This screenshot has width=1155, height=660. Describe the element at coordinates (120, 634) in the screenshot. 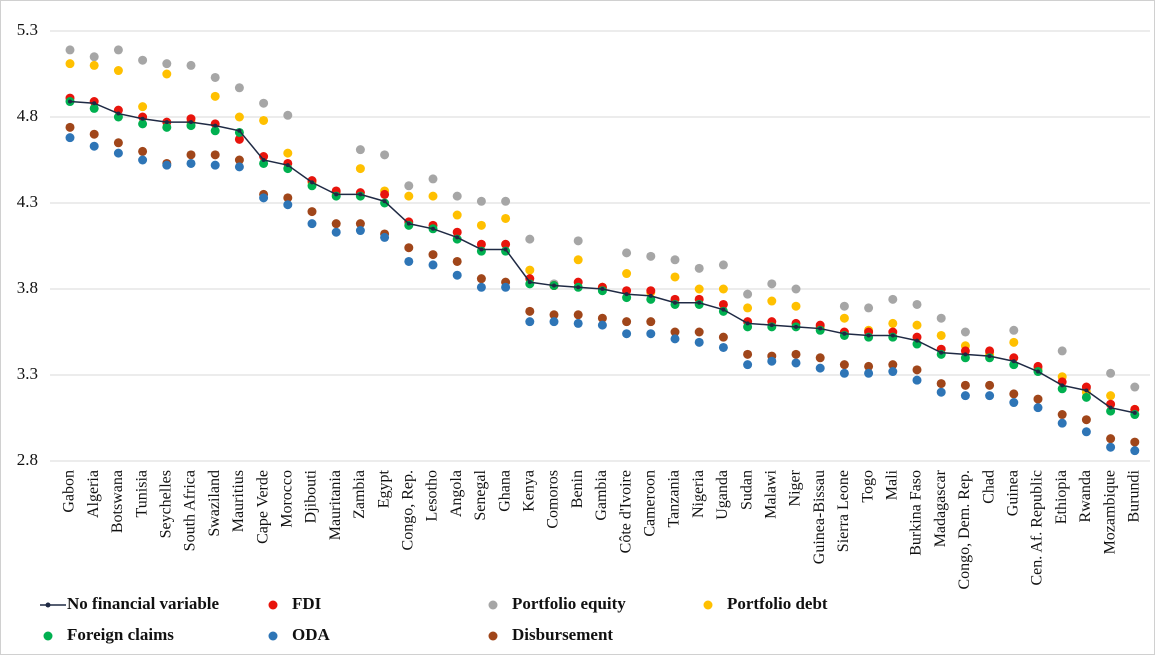

I see `legend-label: Foreign claims` at that location.